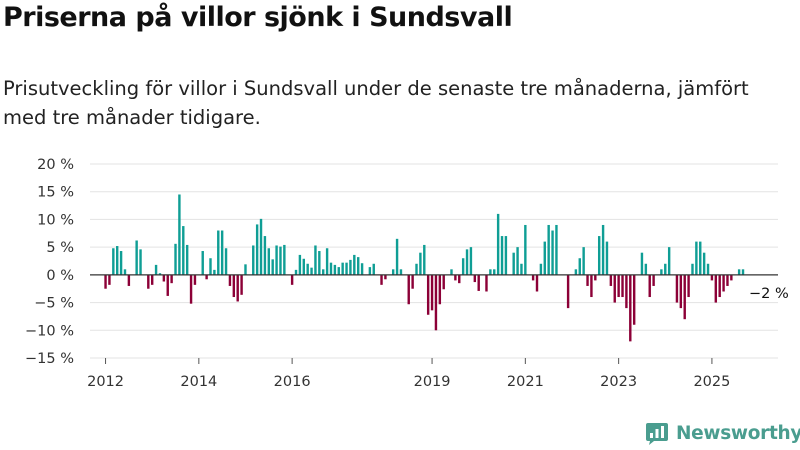  Describe the element at coordinates (258, 17) in the screenshot. I see `chart-title: Priserna på villor sjönk i Sundsvall` at that location.